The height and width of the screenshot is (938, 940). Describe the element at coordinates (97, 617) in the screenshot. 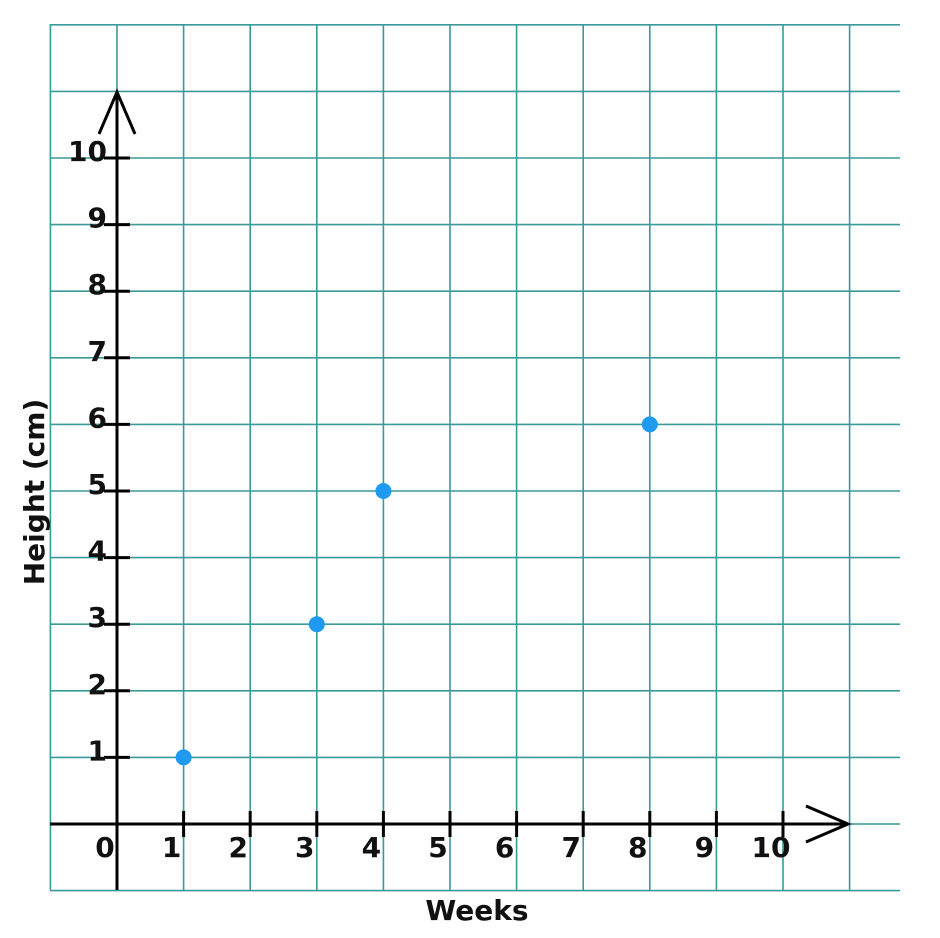

I see `y-tick-label: 3` at that location.